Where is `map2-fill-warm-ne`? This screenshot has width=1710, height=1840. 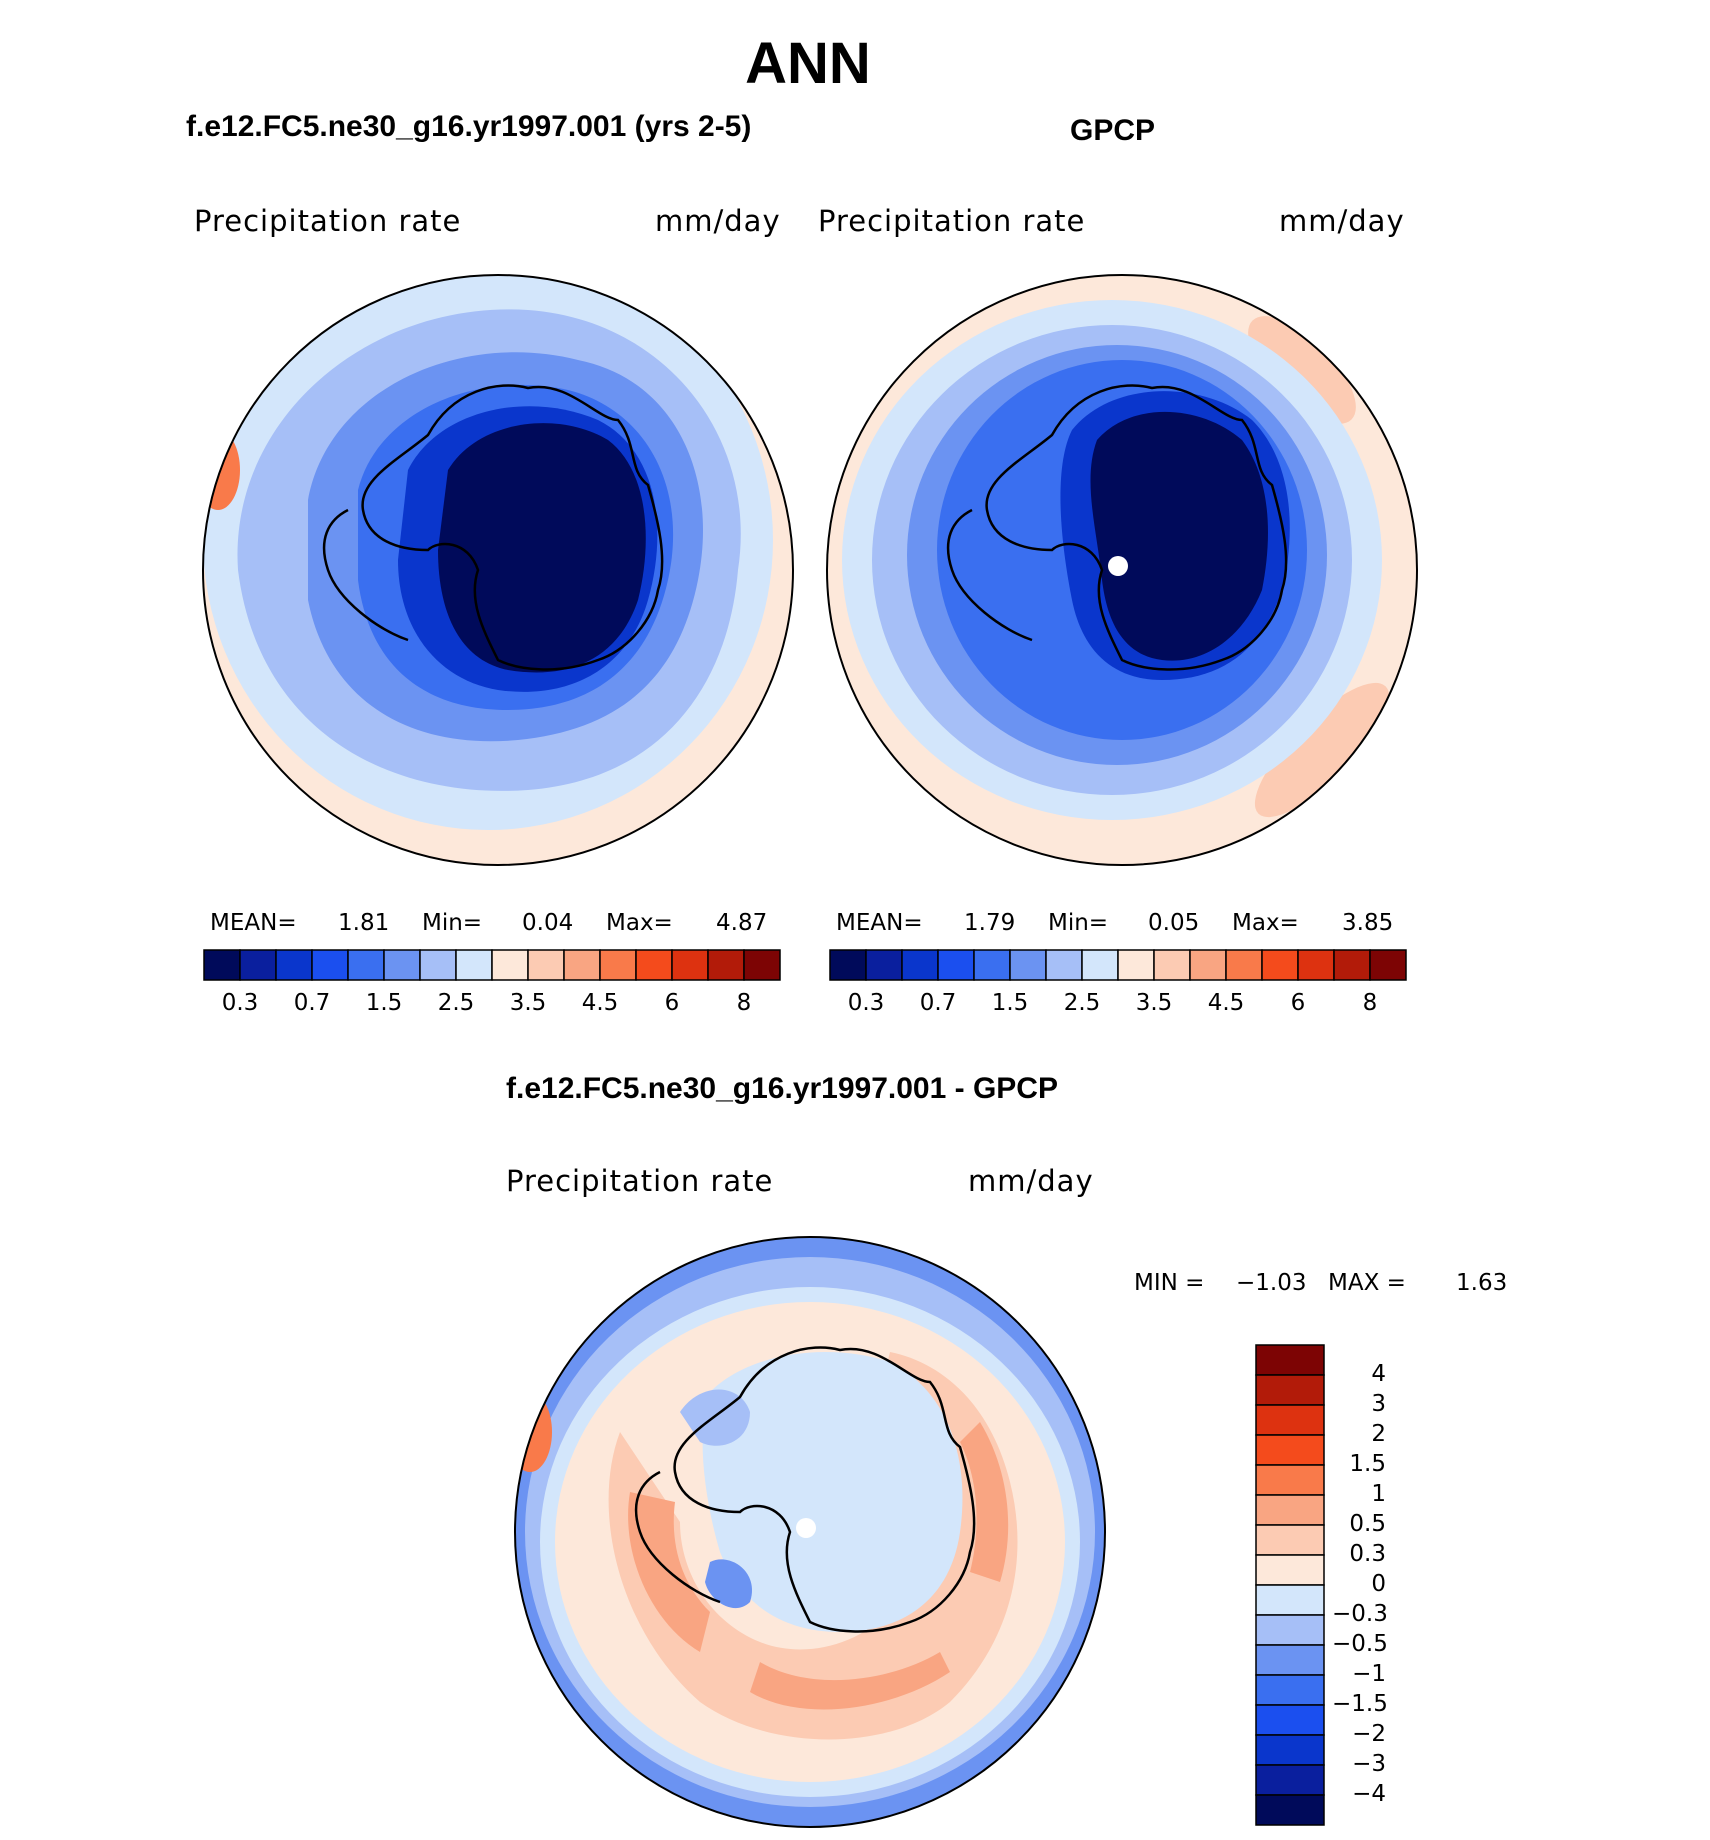 map2-fill-warm-ne is located at coordinates (1302, 370).